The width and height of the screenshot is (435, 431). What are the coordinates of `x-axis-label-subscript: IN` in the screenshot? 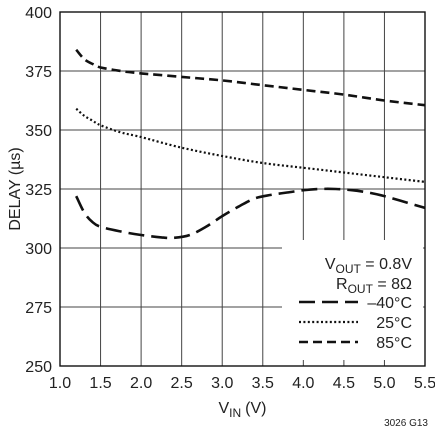 It's located at (235, 413).